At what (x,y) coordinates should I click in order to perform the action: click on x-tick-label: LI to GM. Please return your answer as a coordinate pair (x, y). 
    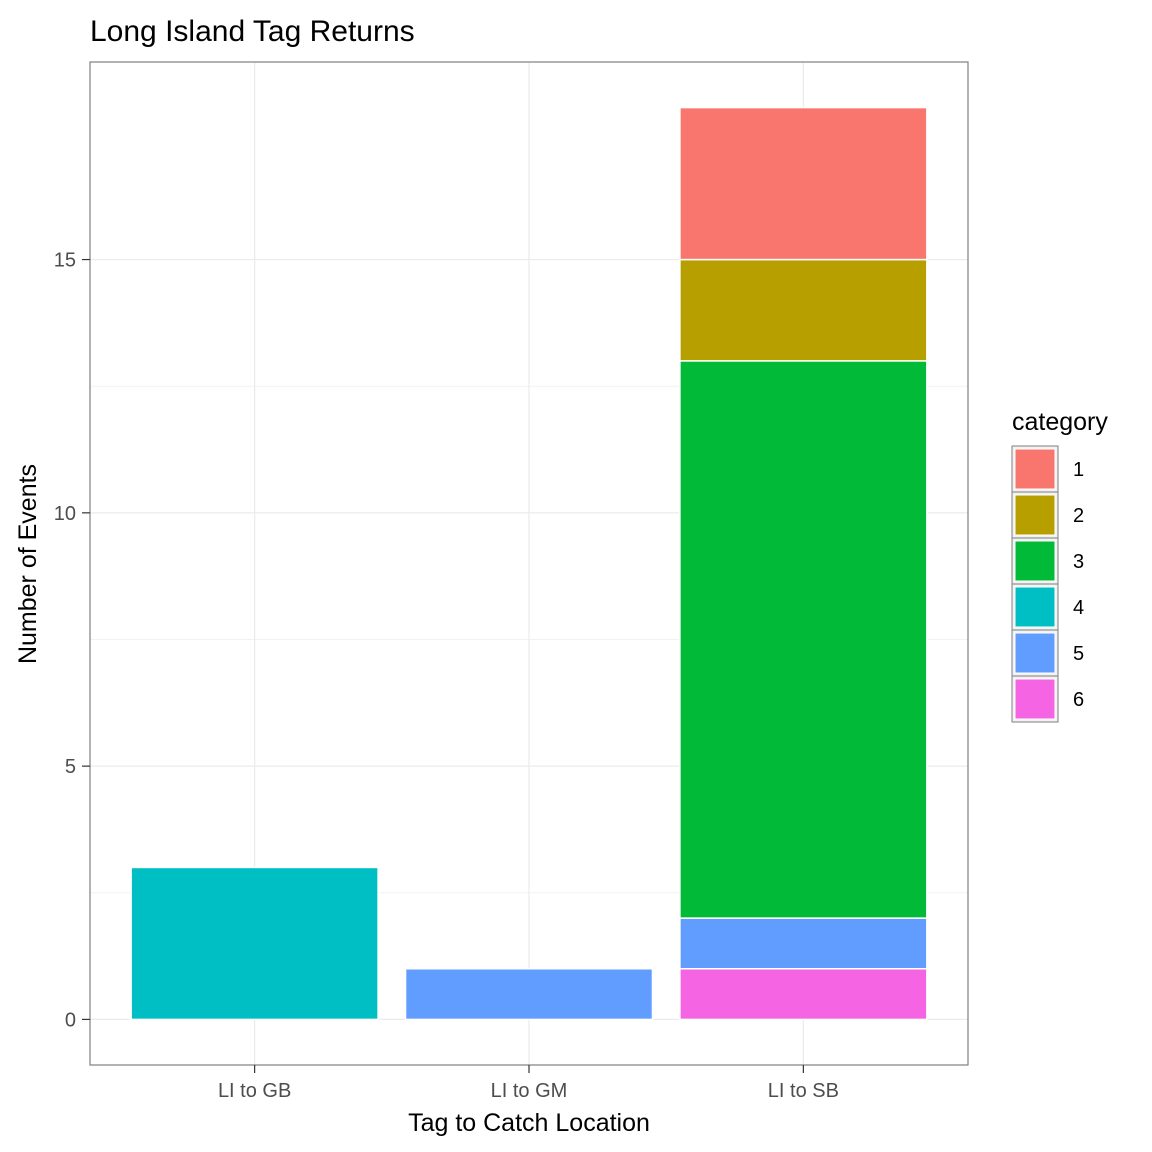
    Looking at the image, I should click on (529, 1091).